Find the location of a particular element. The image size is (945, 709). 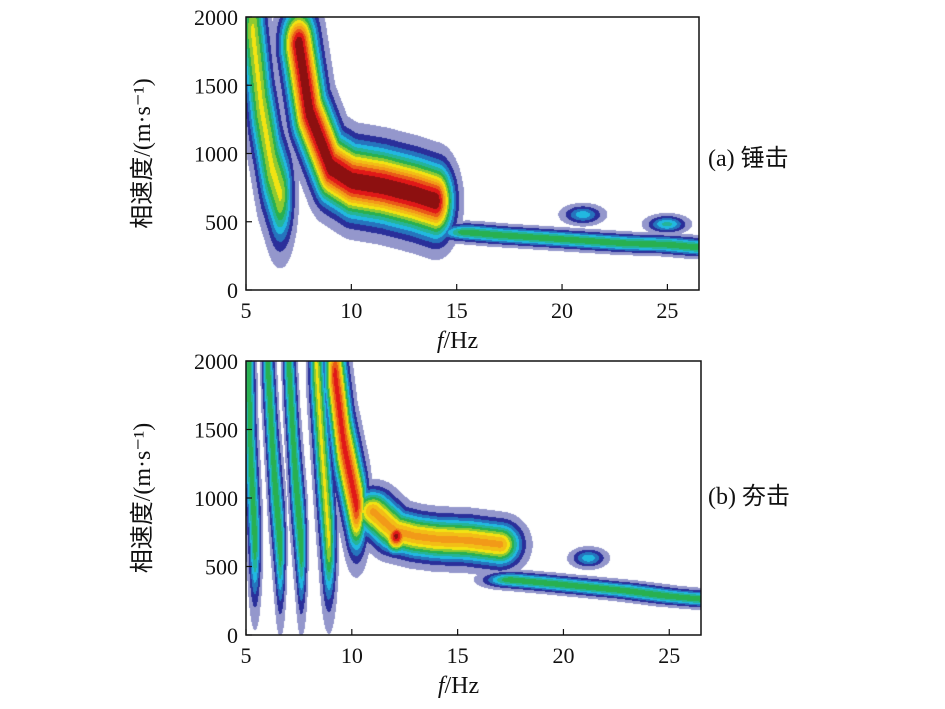

x-axis-title-a: f/Hz is located at coordinates (457, 341).